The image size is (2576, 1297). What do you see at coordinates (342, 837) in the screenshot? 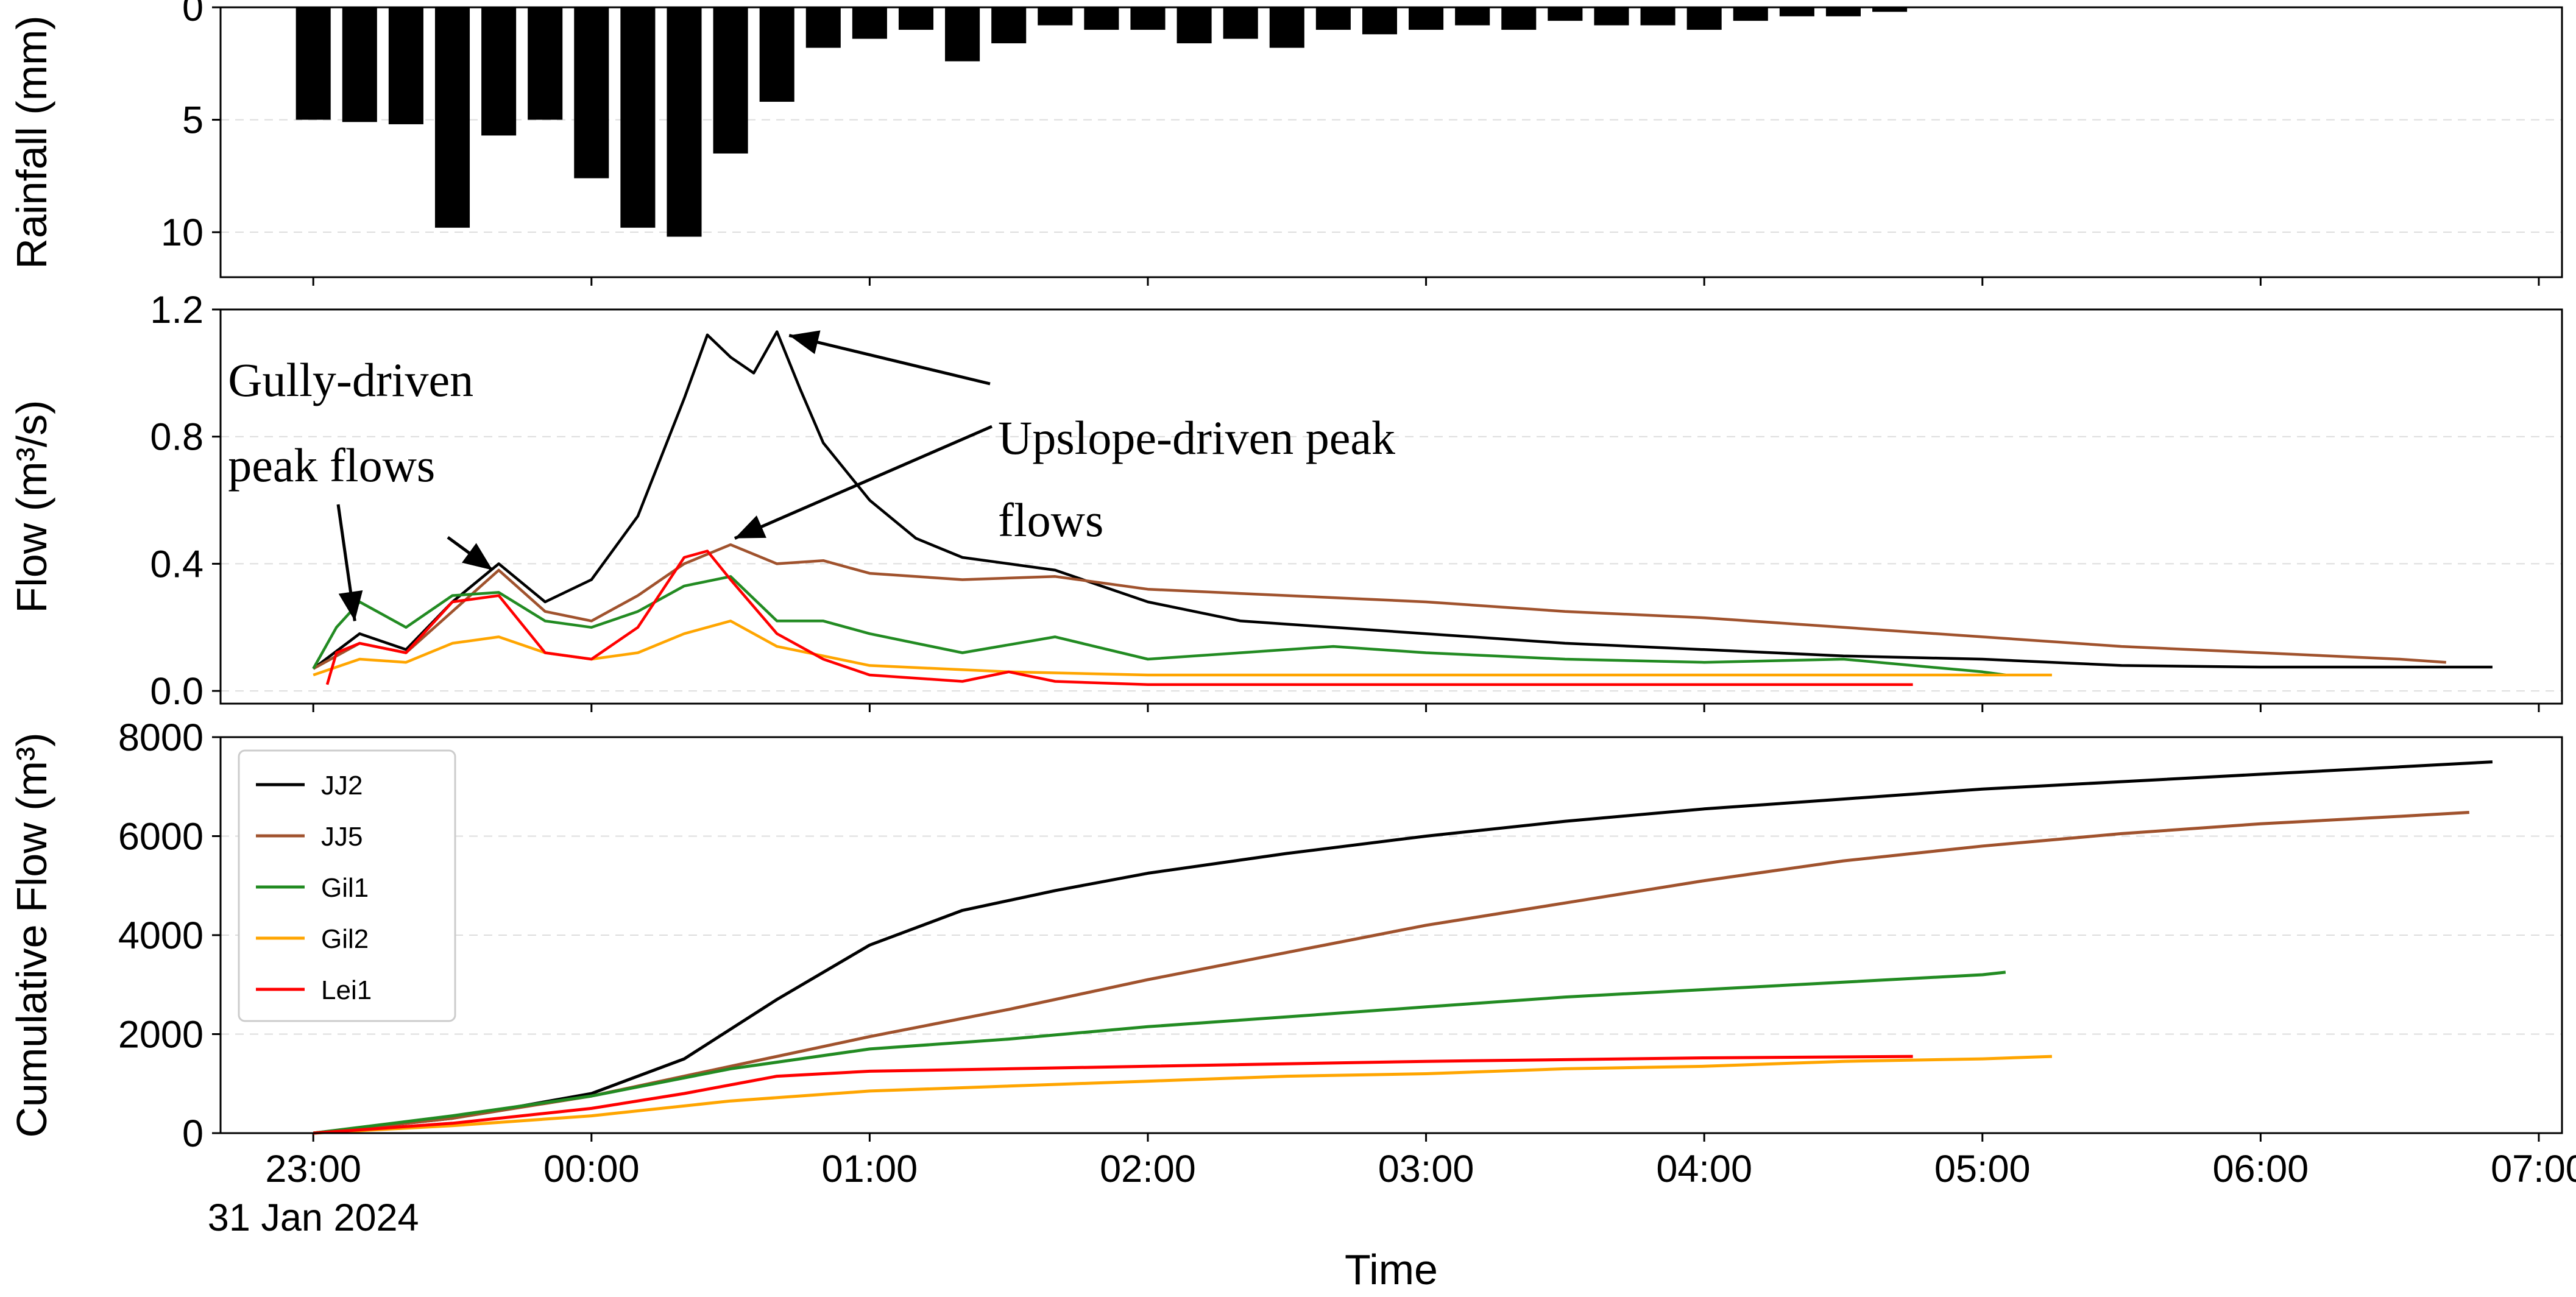
I see `legend-label-jj5: JJ5` at bounding box center [342, 837].